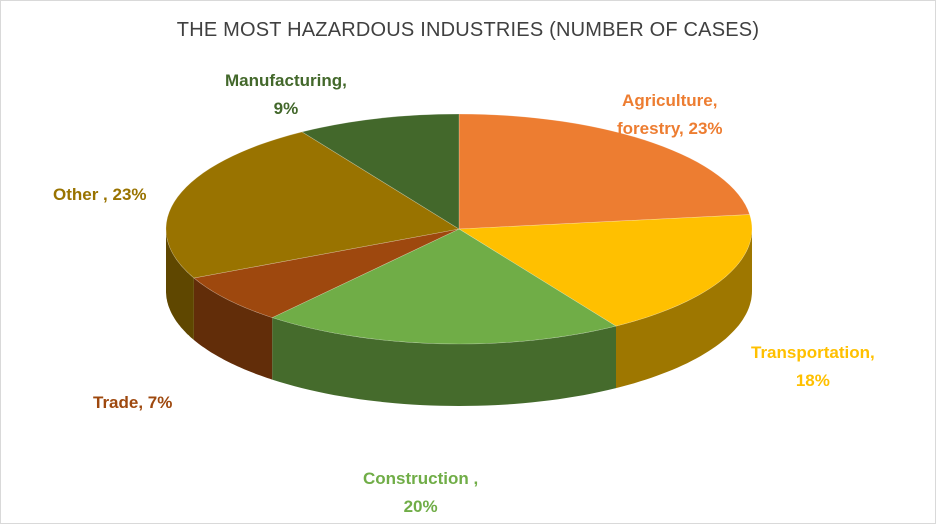 Image resolution: width=936 pixels, height=524 pixels. Describe the element at coordinates (684, 309) in the screenshot. I see `slice-side-transportation` at that location.